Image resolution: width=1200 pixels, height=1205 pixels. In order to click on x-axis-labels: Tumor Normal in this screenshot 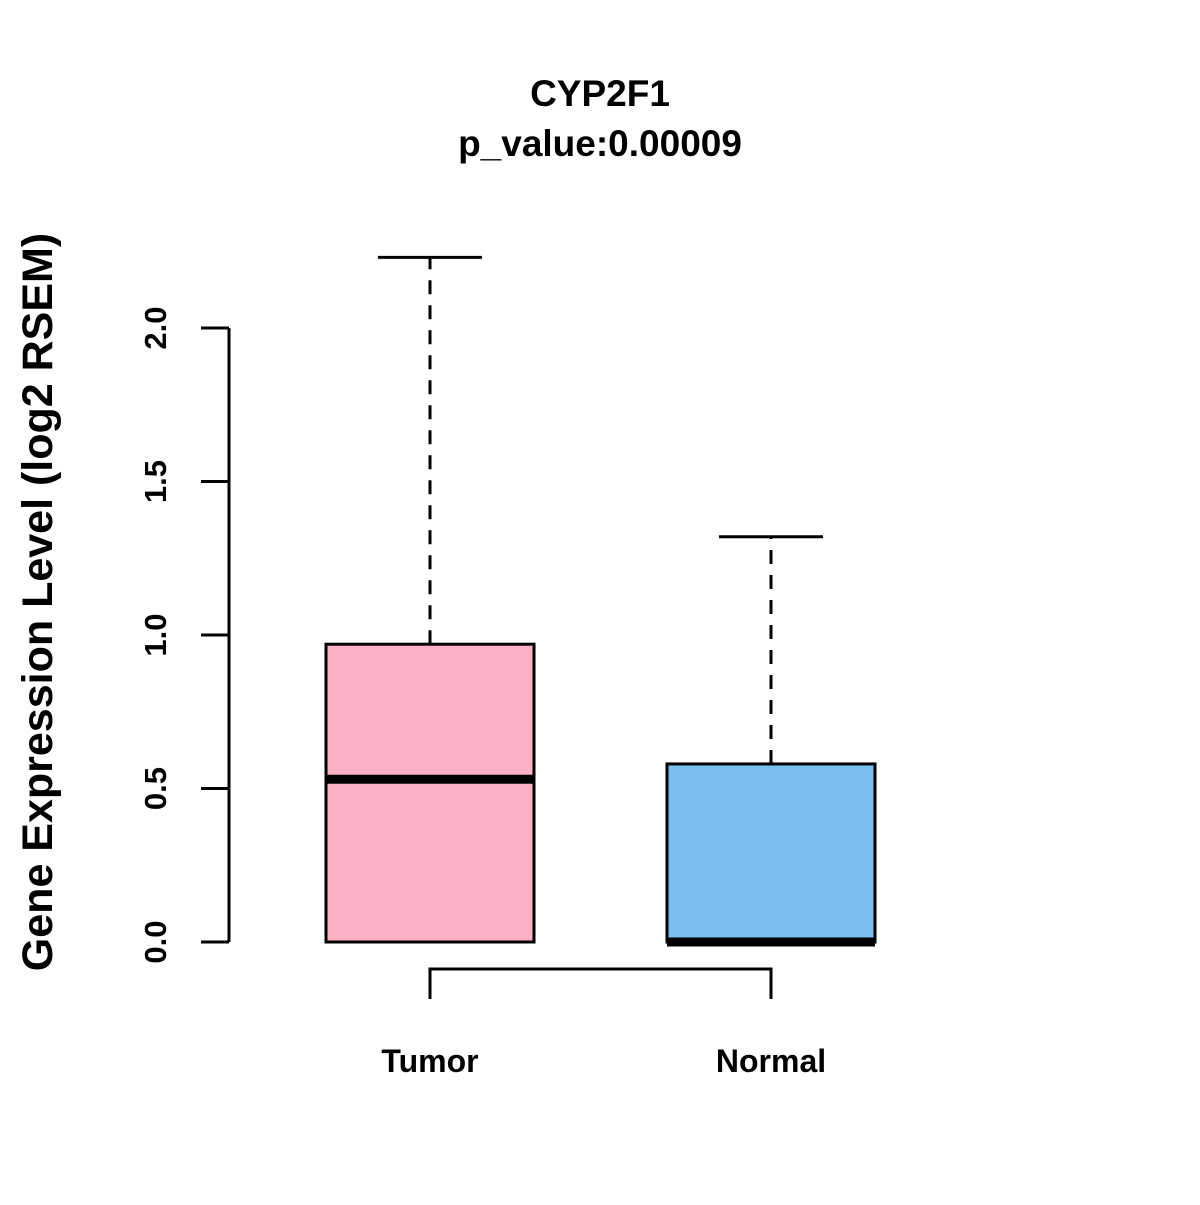, I will do `click(603, 1061)`.